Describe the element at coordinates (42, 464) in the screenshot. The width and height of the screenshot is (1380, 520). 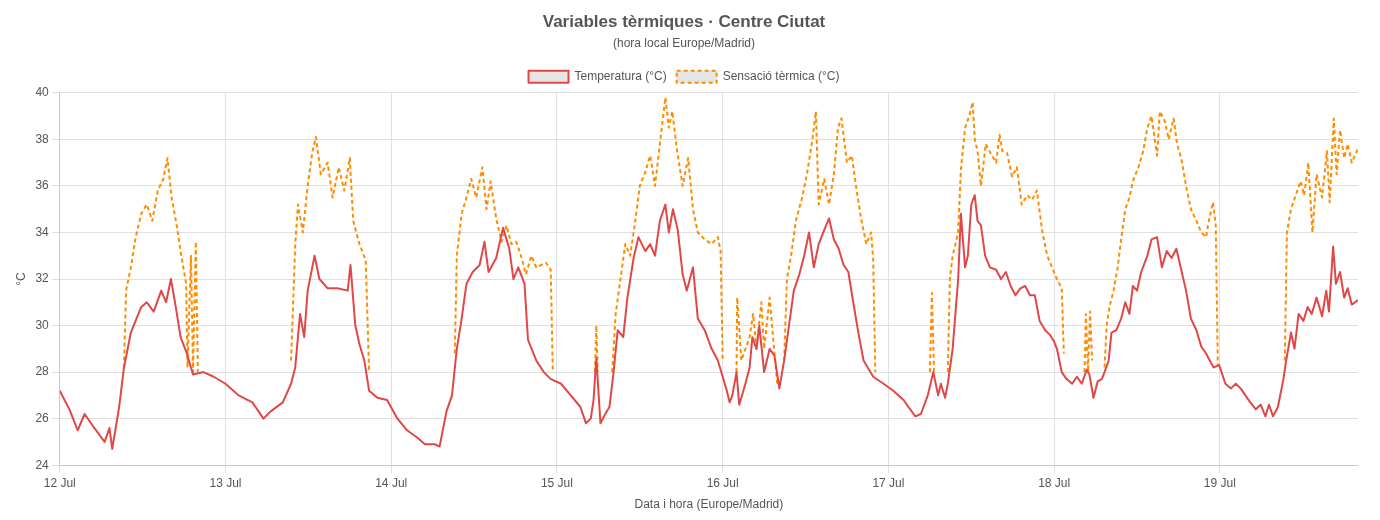
I see `y-tick-label: 24` at that location.